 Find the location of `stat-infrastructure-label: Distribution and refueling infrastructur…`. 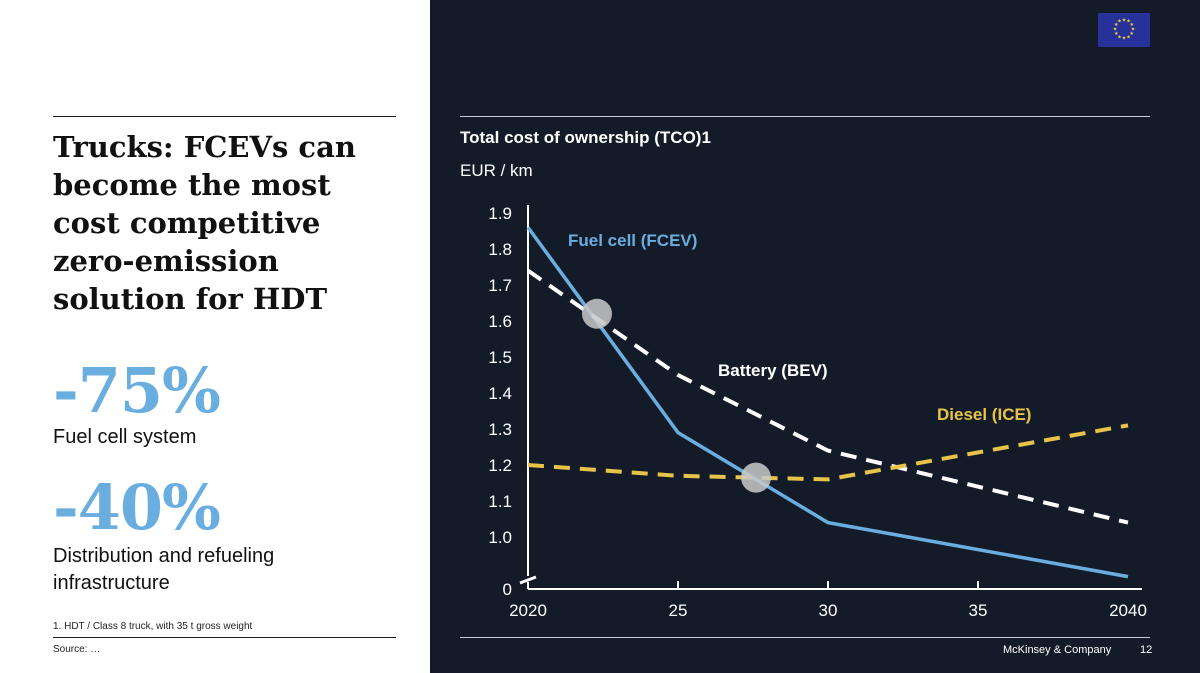

stat-infrastructure-label: Distribution and refueling infrastructur… is located at coordinates (164, 569).